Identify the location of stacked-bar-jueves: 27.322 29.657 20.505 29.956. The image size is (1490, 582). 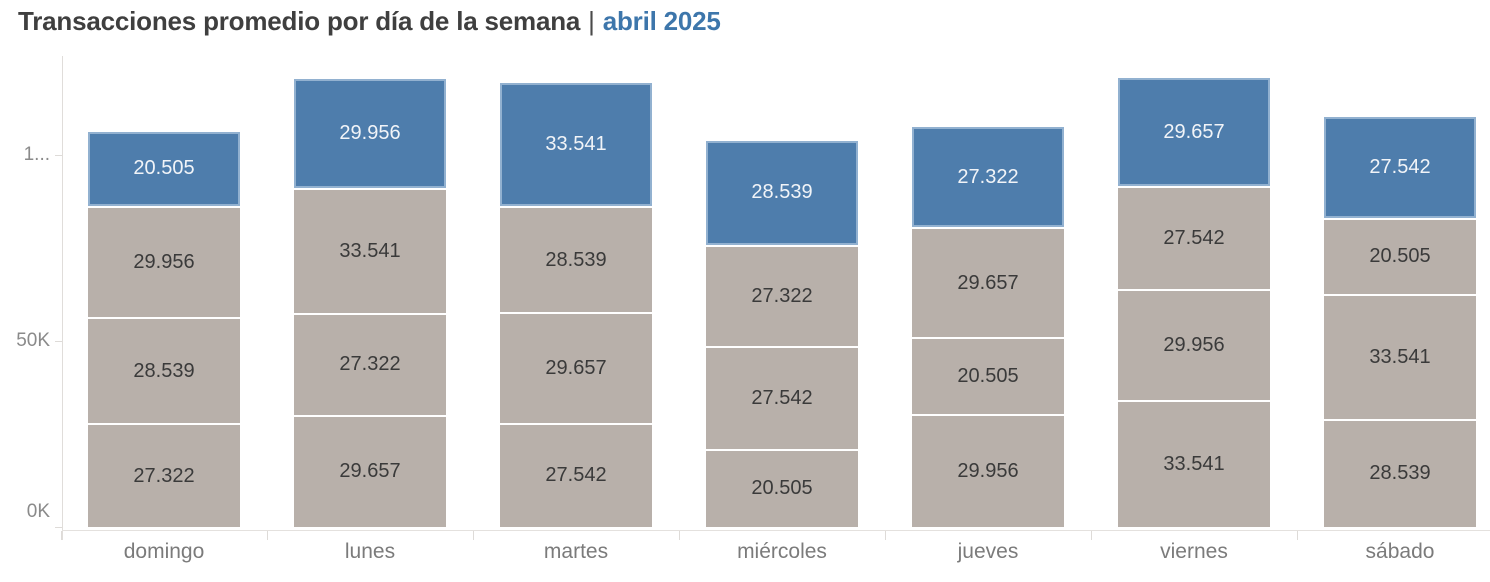
(988, 327).